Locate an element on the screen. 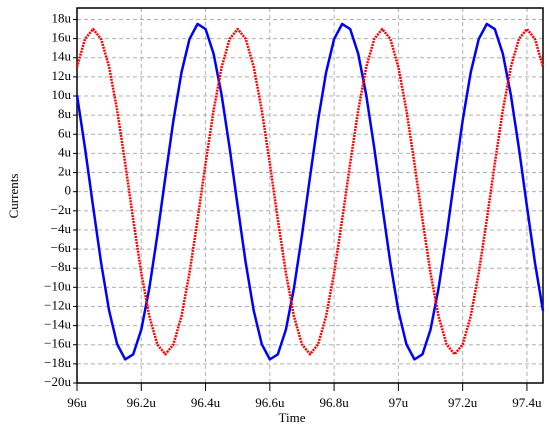  x-tick-label: 96.6u is located at coordinates (270, 402).